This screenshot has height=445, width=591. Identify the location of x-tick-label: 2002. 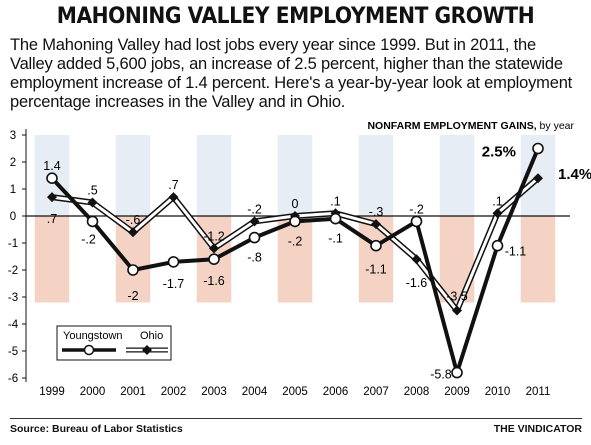
(174, 392).